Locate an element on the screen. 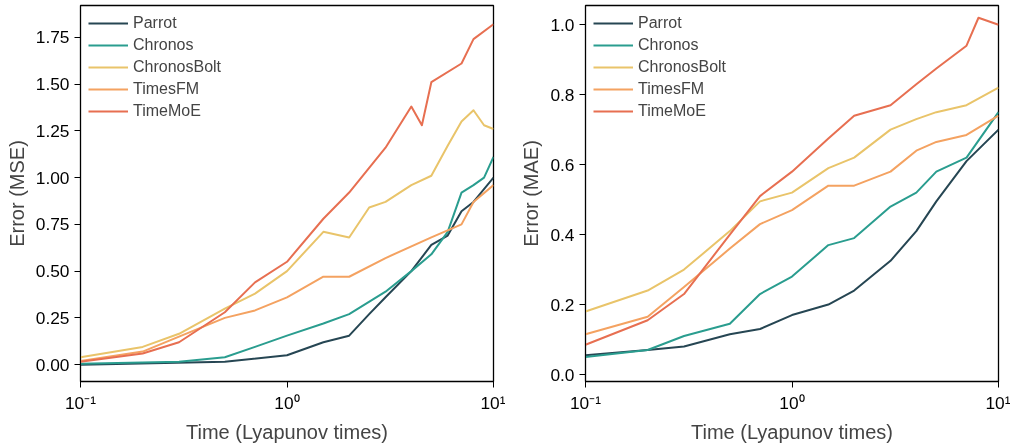 The width and height of the screenshot is (1022, 447). y-tick-label: 0.8 is located at coordinates (562, 94).